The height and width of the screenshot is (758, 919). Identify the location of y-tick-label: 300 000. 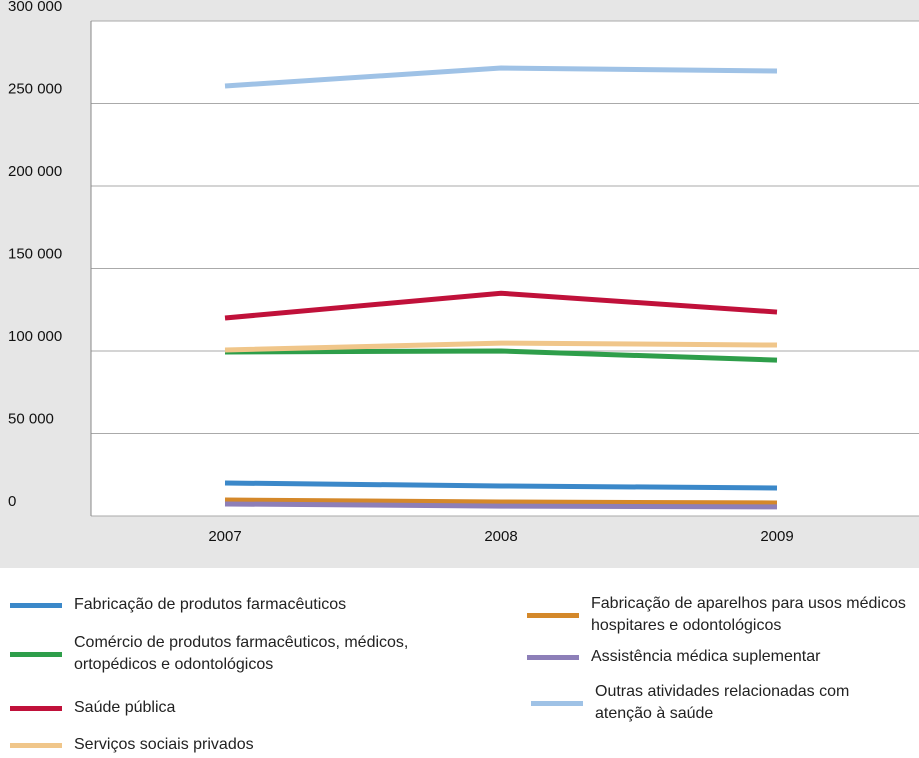
(35, 7).